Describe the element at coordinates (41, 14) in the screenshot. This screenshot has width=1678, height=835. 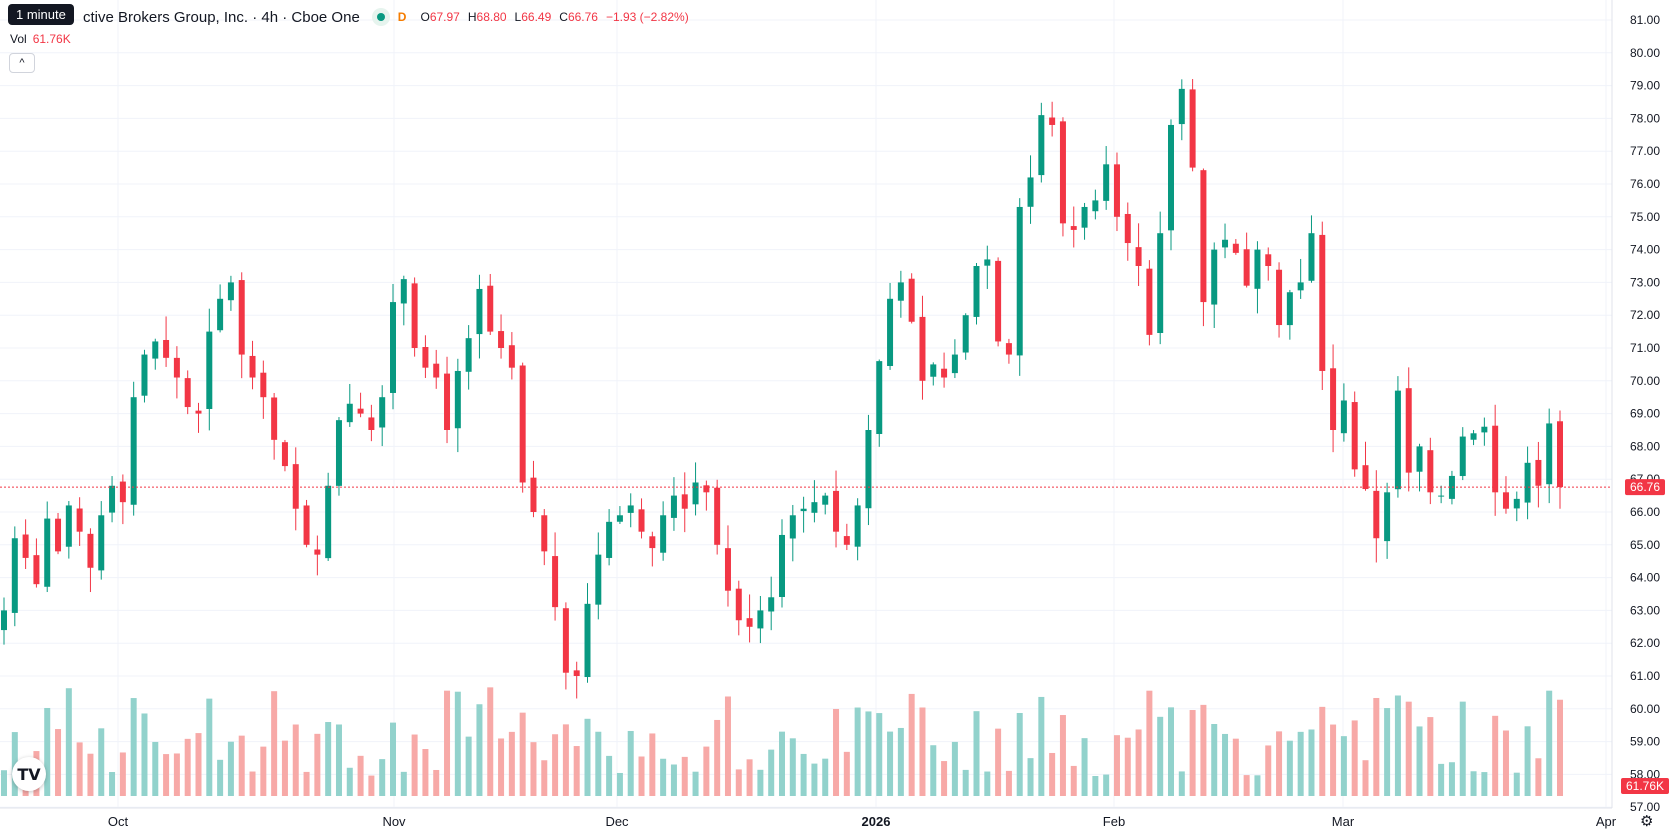
I see `interval-tooltip: 1 minute` at that location.